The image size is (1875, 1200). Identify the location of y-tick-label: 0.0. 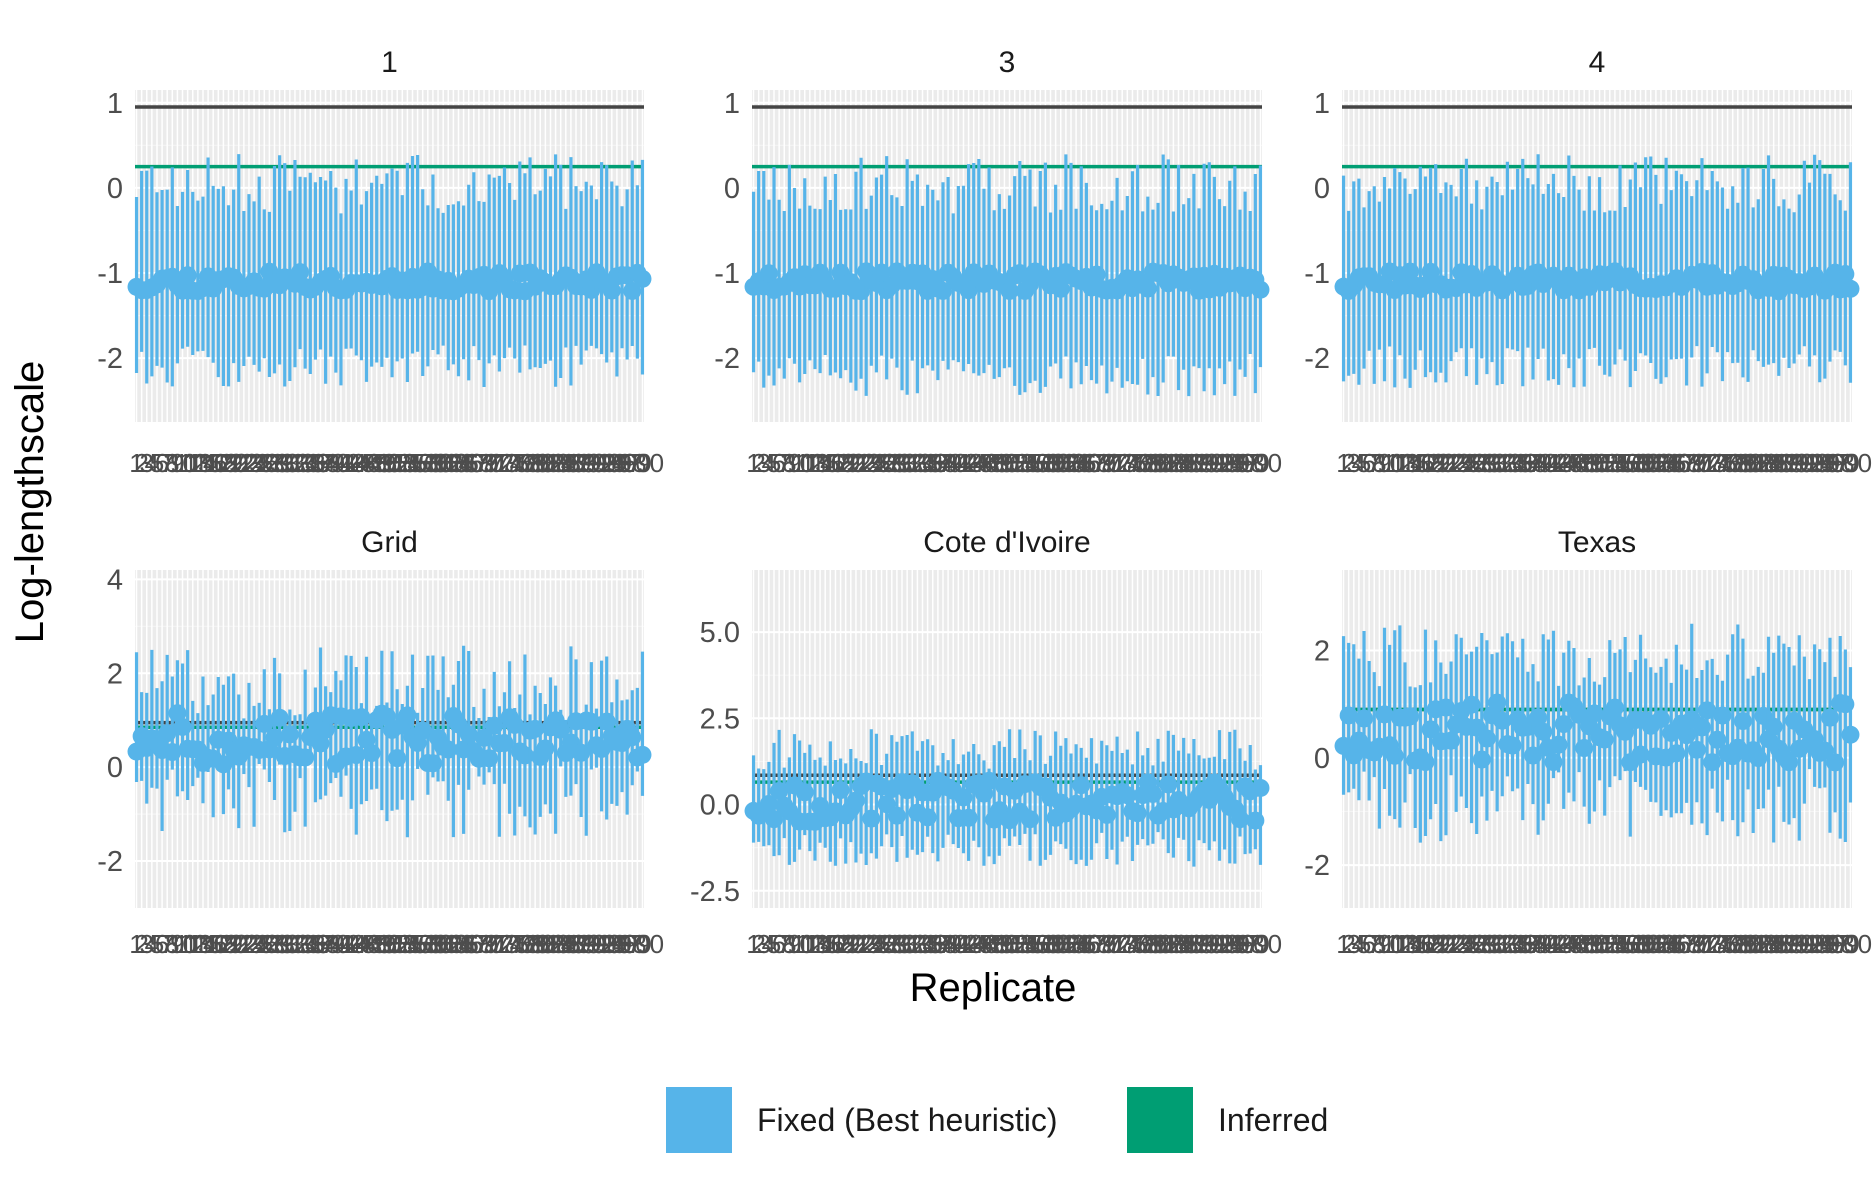
(720, 806).